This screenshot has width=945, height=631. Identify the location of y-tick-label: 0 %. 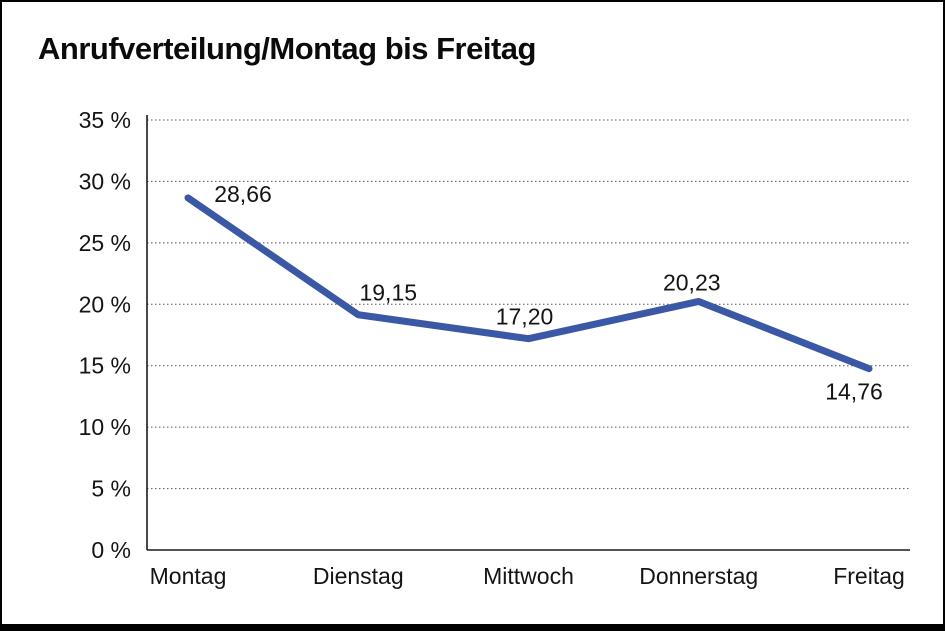
(111, 550).